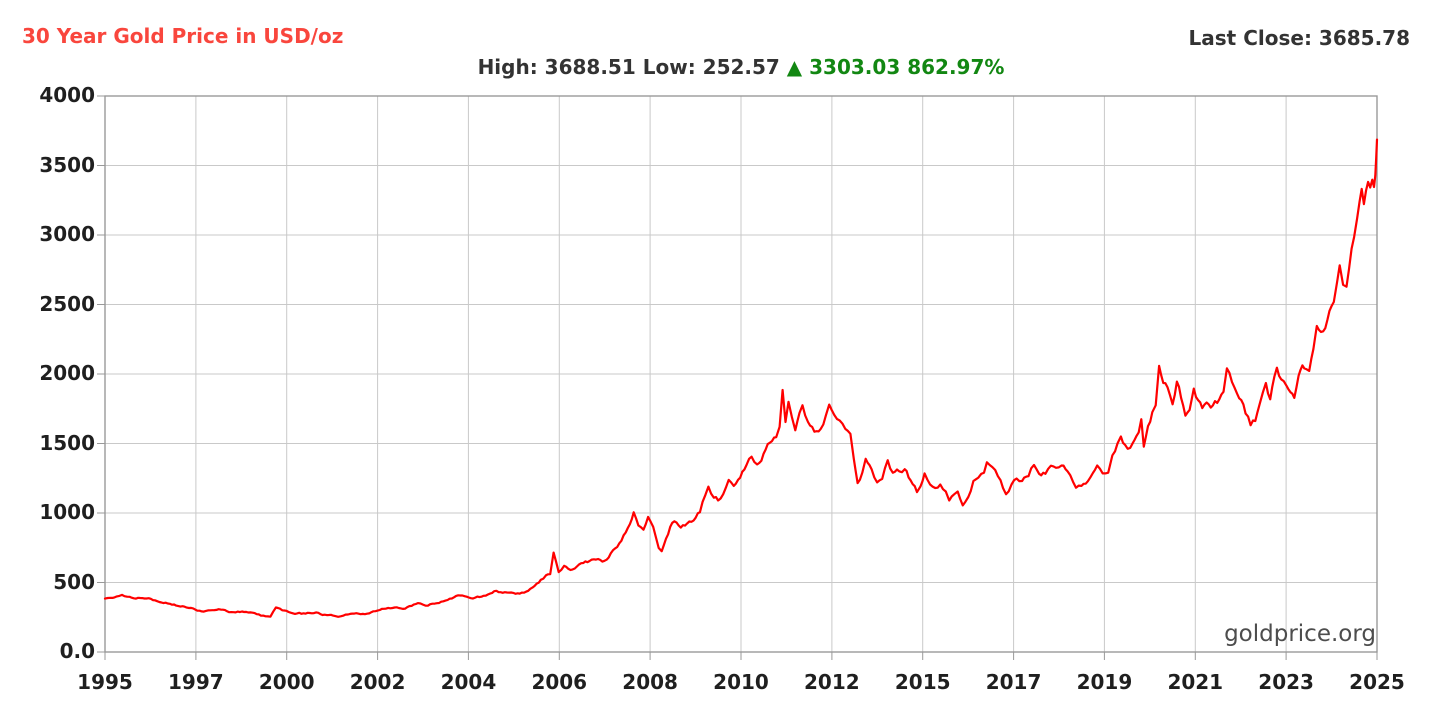  Describe the element at coordinates (196, 682) in the screenshot. I see `x-axis-tick-label: 1997` at that location.